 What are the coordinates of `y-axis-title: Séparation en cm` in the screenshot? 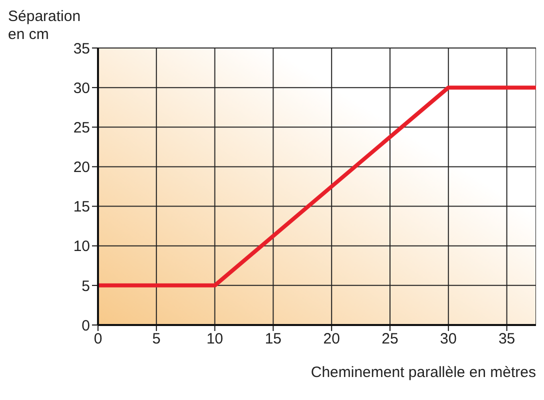 It's located at (44, 25).